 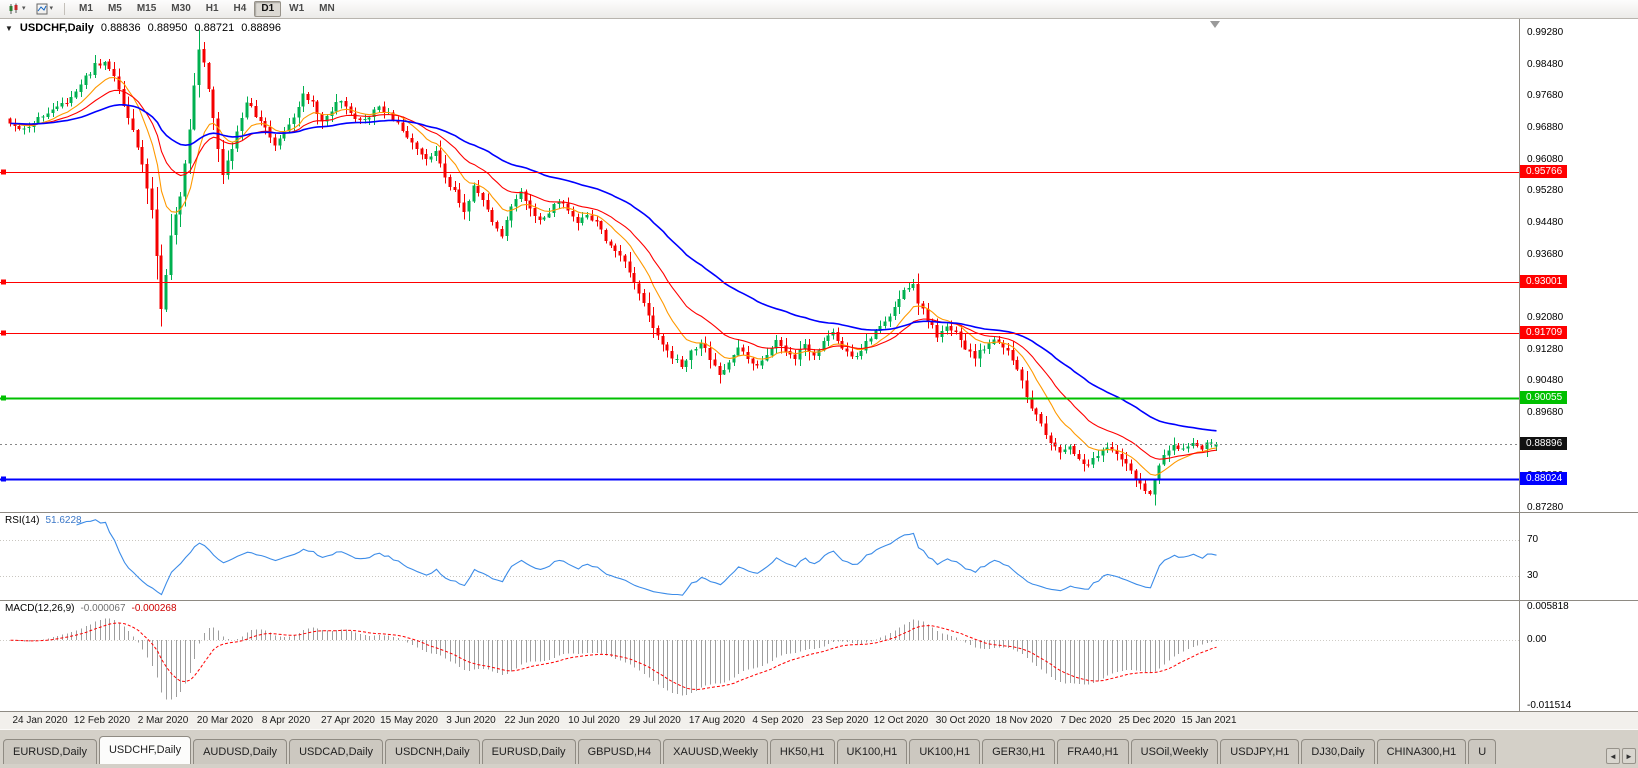 What do you see at coordinates (1215, 24) in the screenshot?
I see `chart-shift-marker` at bounding box center [1215, 24].